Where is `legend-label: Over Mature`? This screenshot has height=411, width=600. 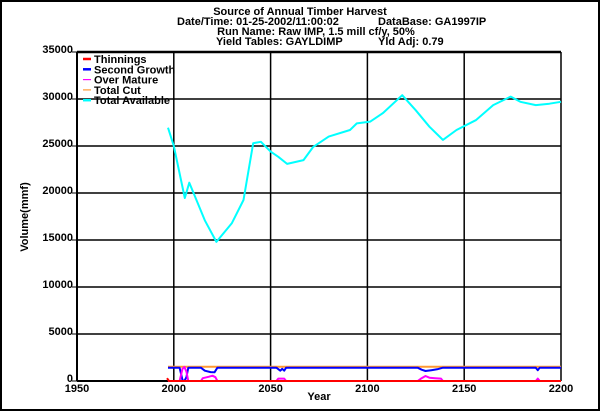
legend-label: Over Mature is located at coordinates (126, 81).